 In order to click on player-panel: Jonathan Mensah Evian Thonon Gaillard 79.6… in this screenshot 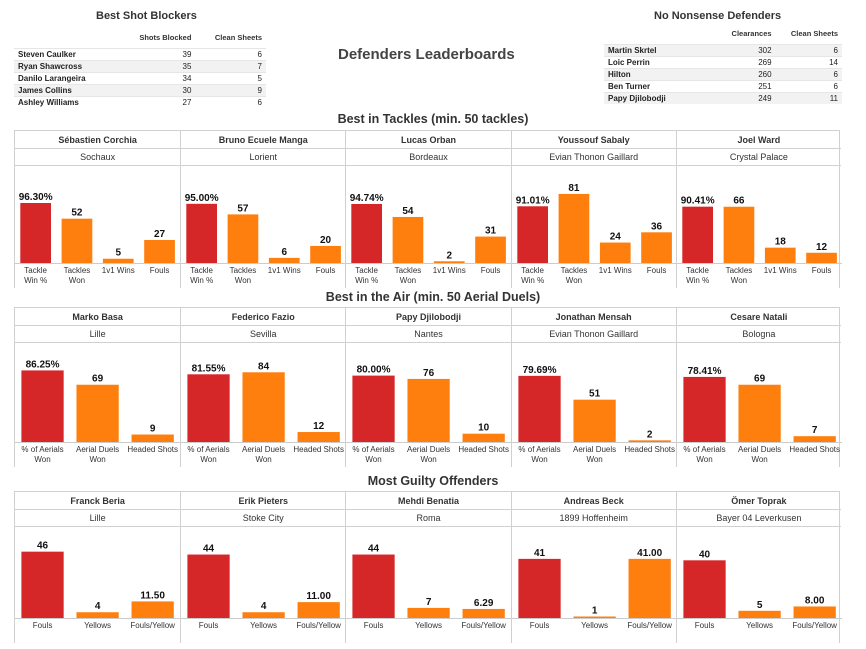, I will do `click(593, 387)`.